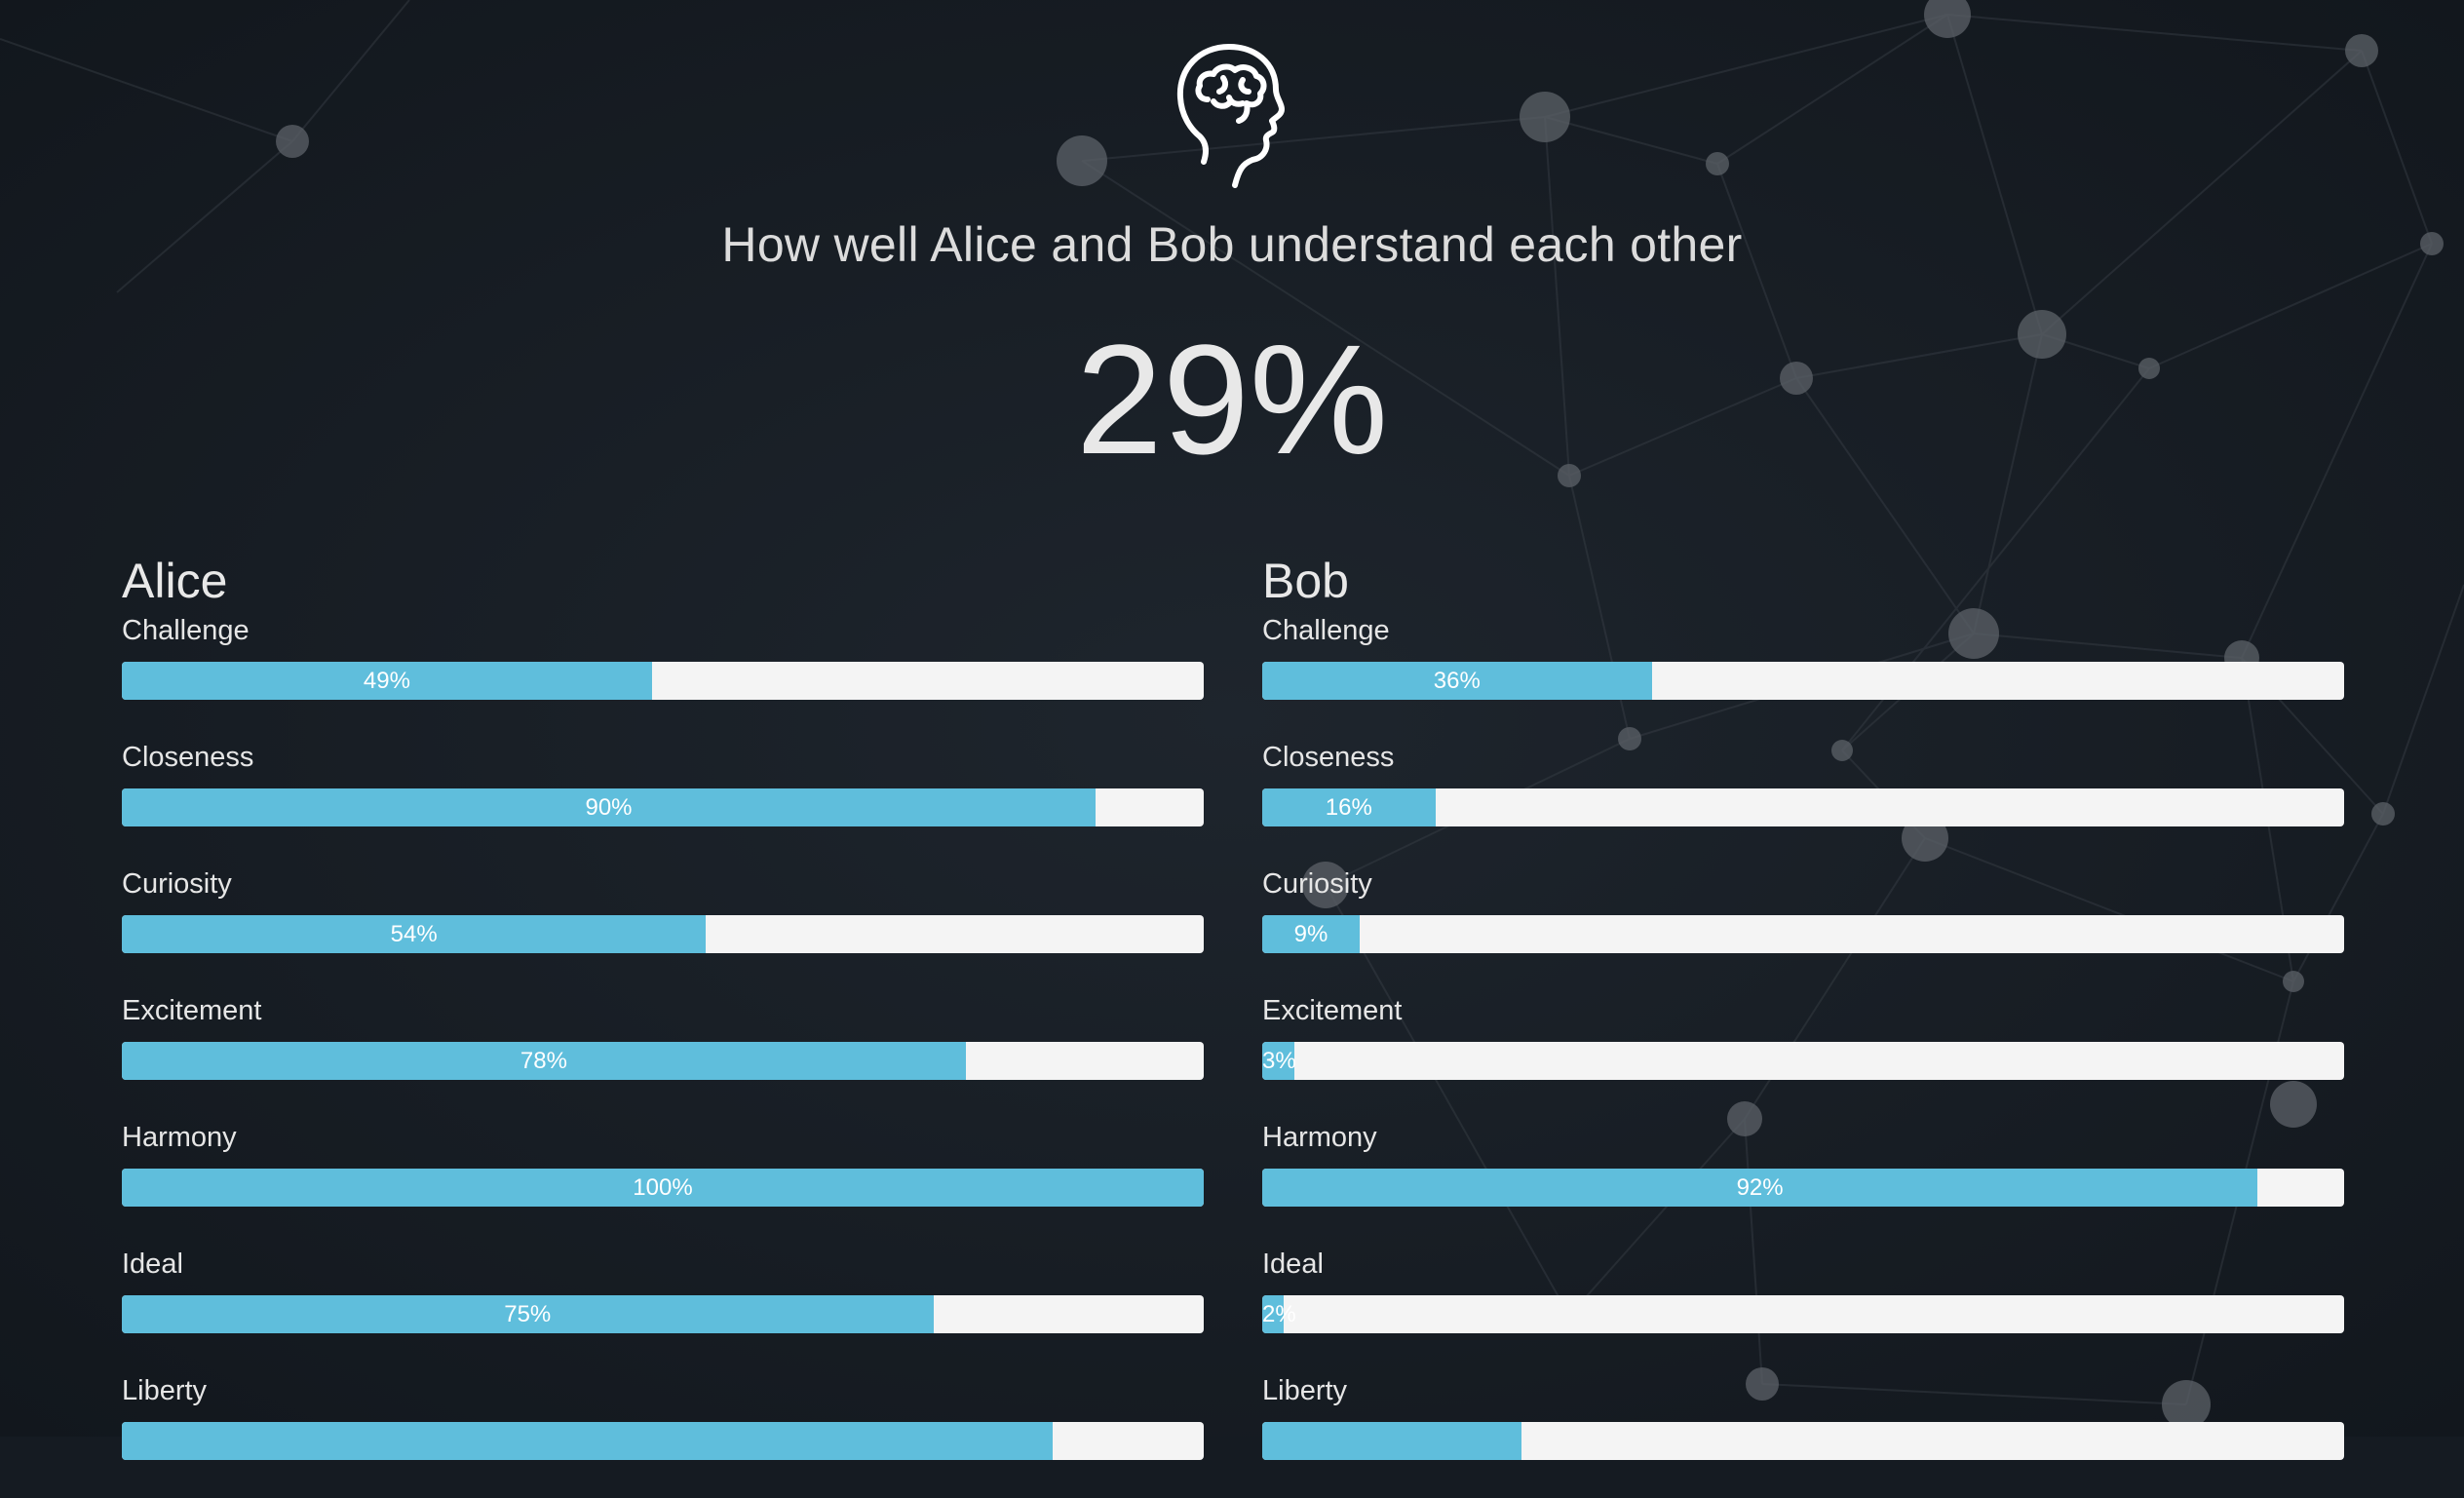 Image resolution: width=2464 pixels, height=1498 pixels. I want to click on progress-bar: 100%, so click(663, 1188).